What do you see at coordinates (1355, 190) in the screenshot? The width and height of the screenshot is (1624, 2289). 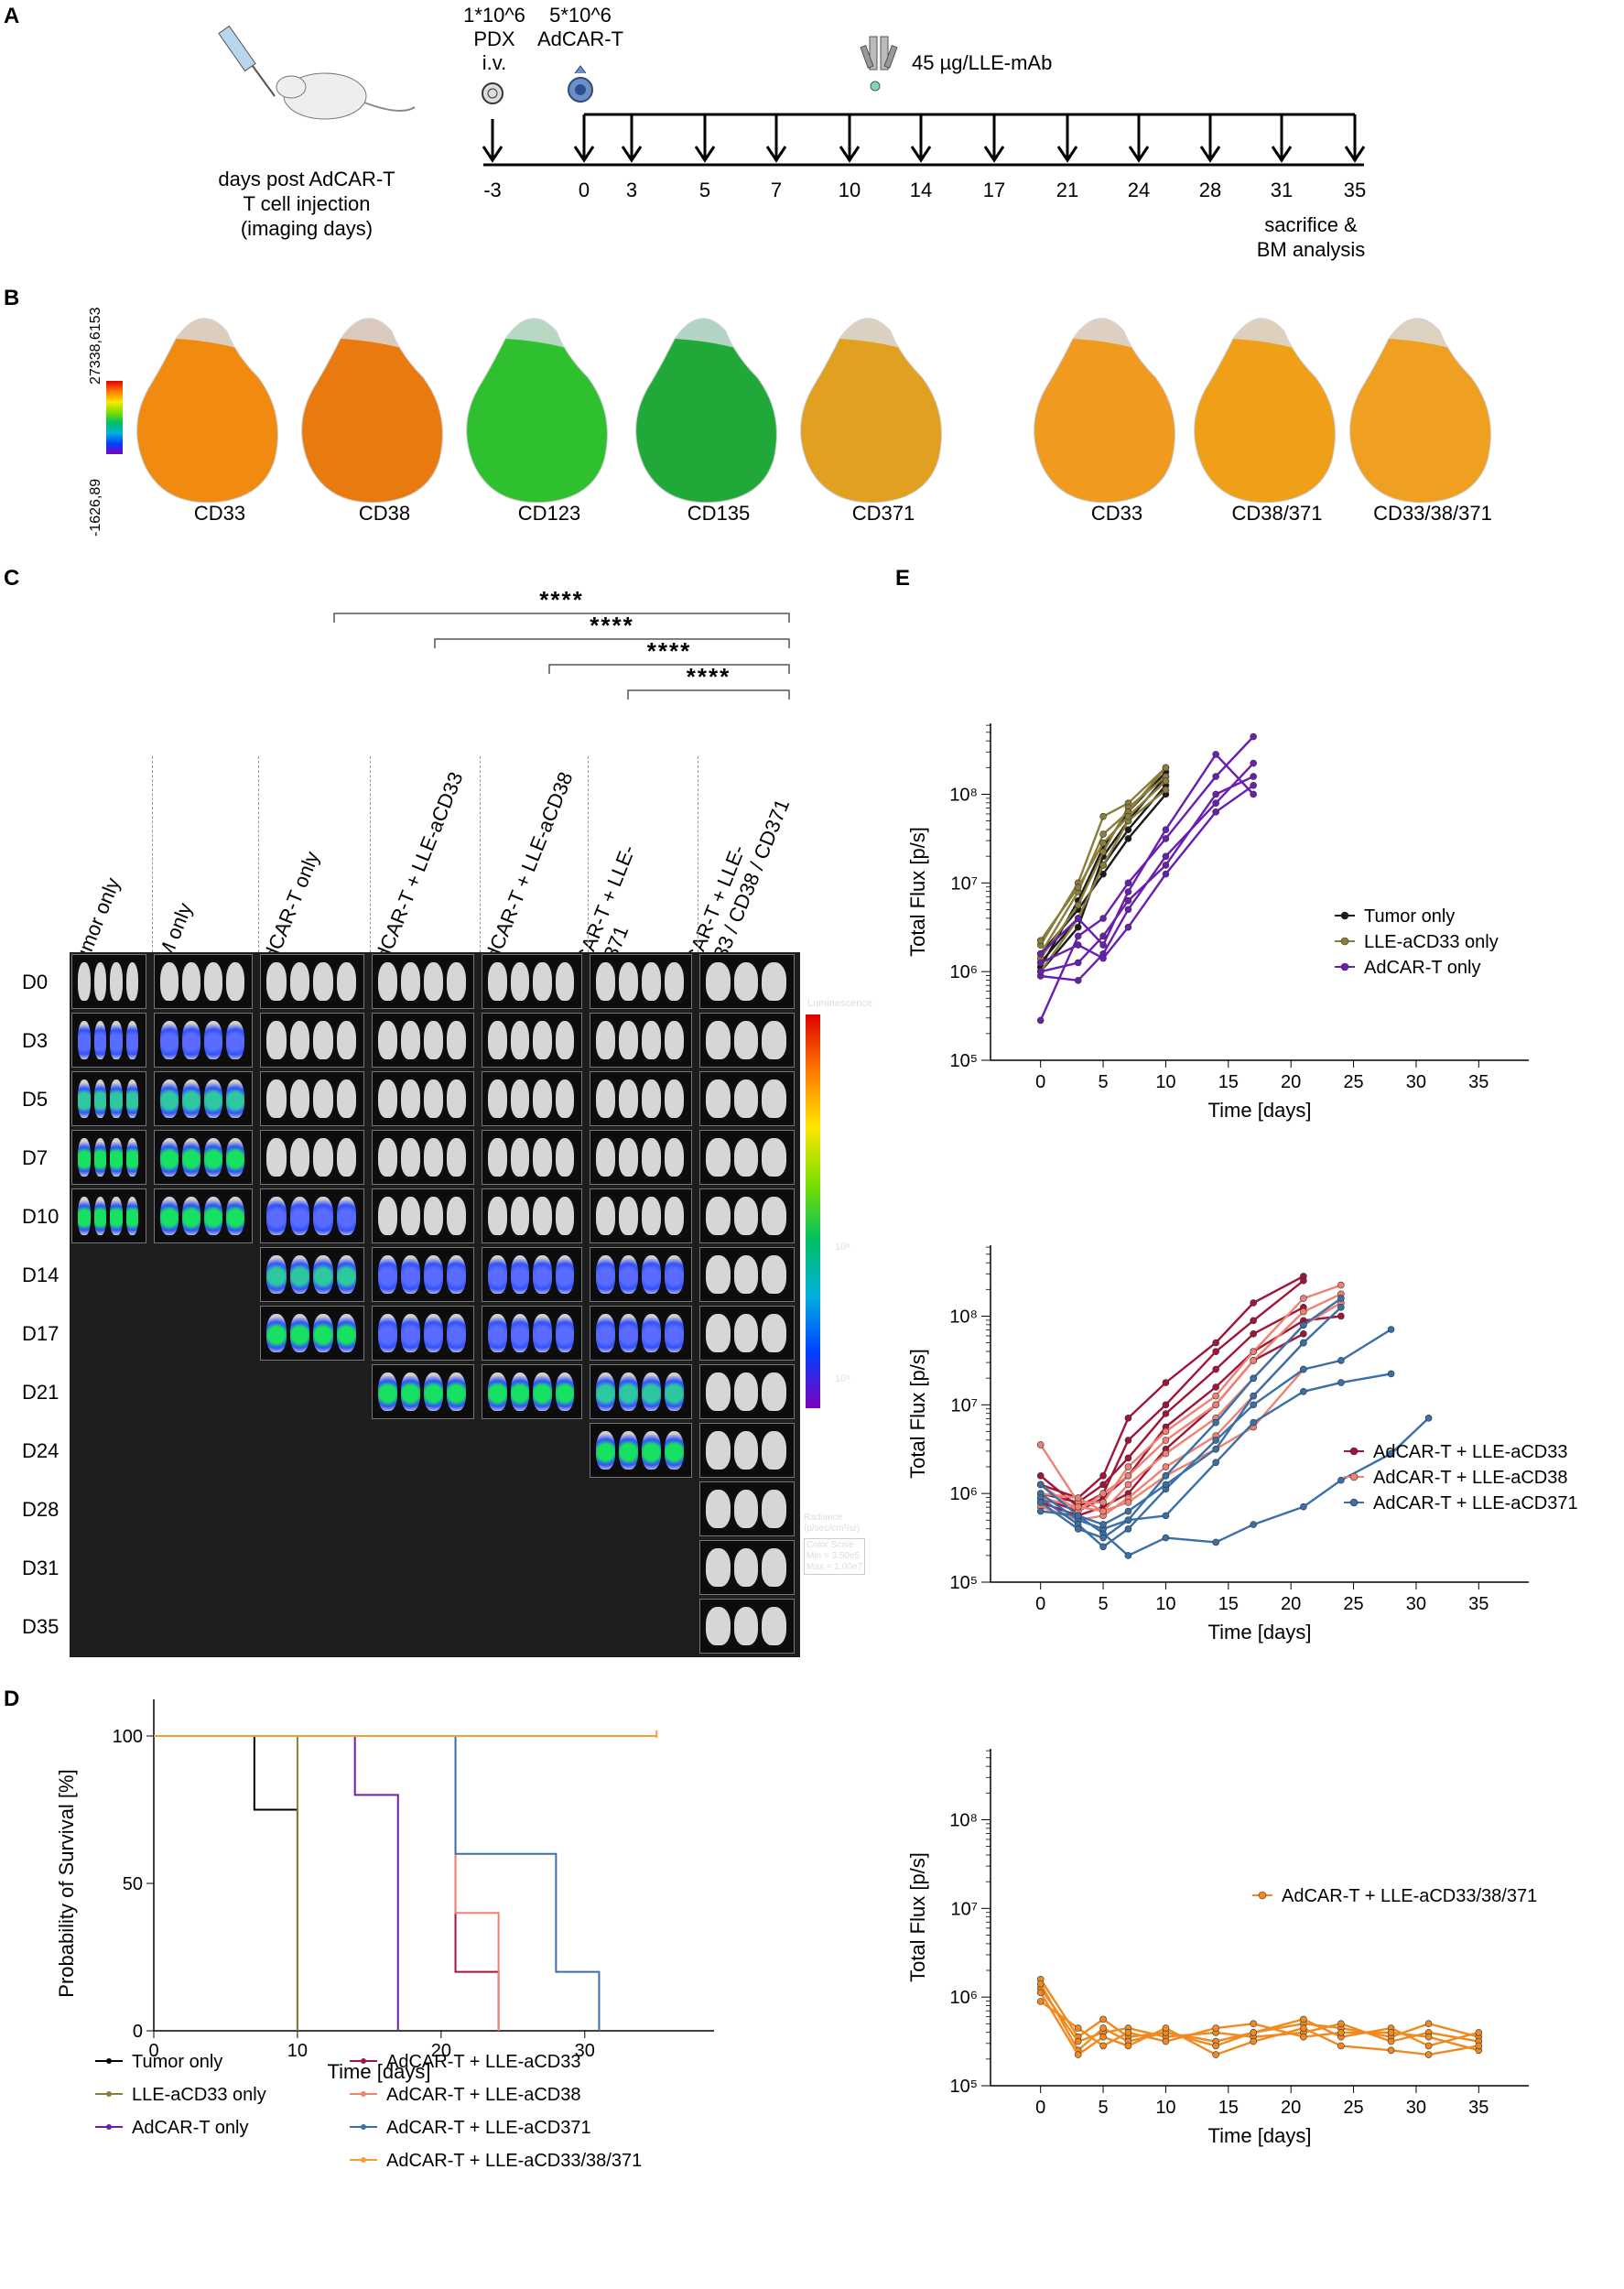 I see `timeline-day-label: 35` at bounding box center [1355, 190].